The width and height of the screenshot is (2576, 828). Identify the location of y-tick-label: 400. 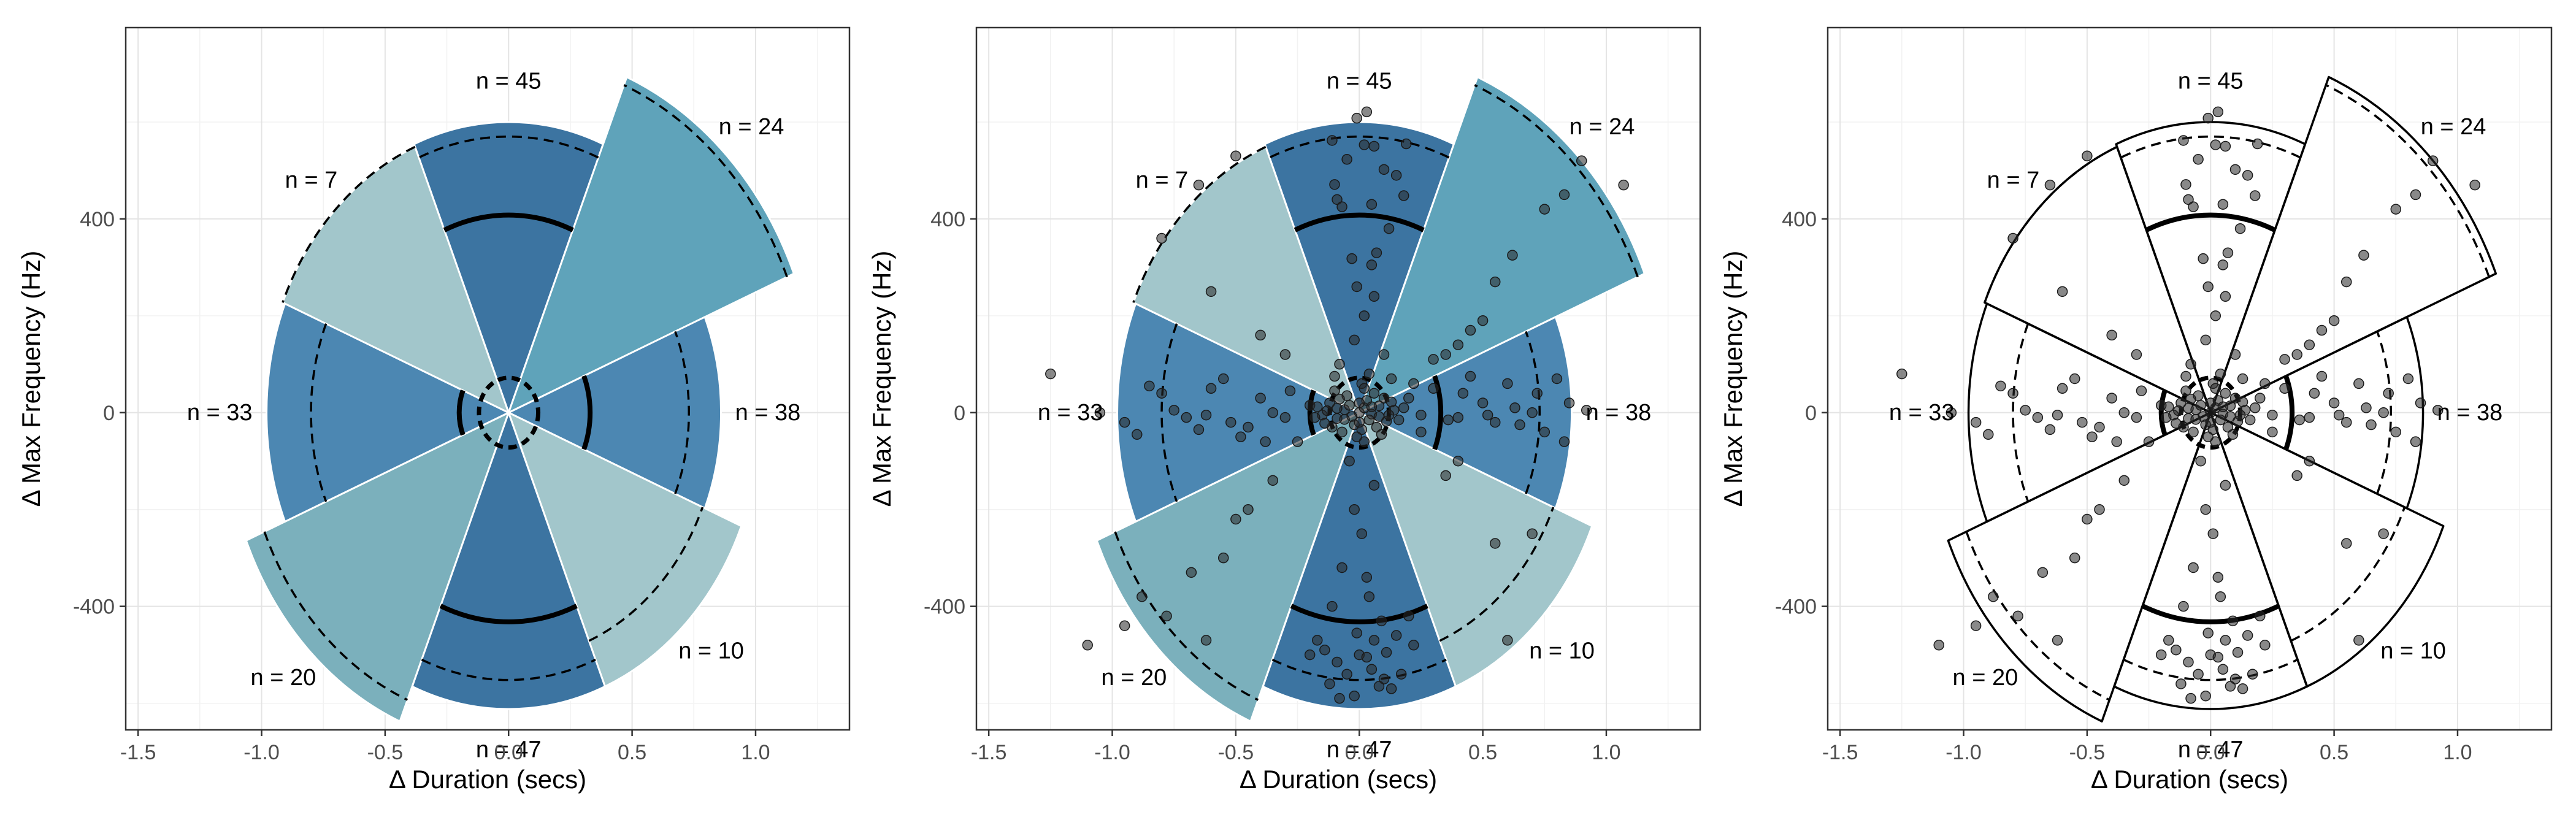
(97, 219).